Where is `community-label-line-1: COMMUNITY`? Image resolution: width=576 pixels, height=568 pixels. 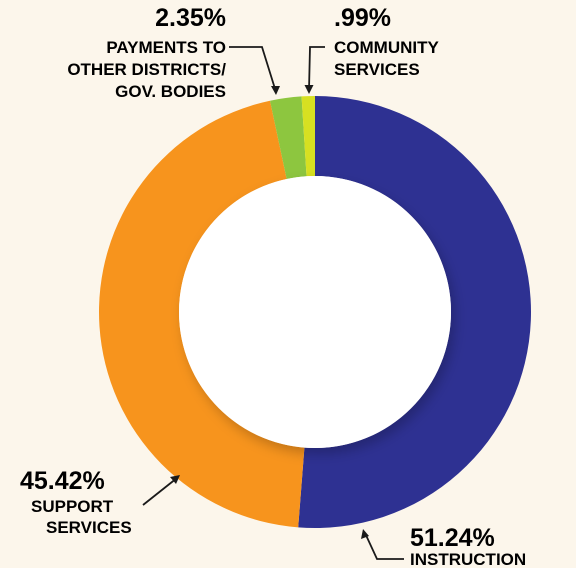 community-label-line-1: COMMUNITY is located at coordinates (386, 47).